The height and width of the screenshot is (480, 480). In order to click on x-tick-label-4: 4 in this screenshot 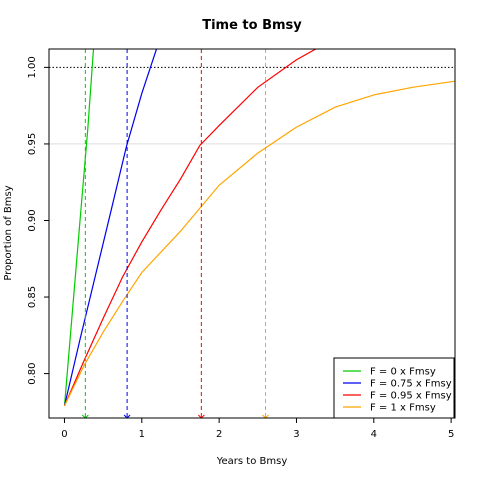, I will do `click(374, 434)`.